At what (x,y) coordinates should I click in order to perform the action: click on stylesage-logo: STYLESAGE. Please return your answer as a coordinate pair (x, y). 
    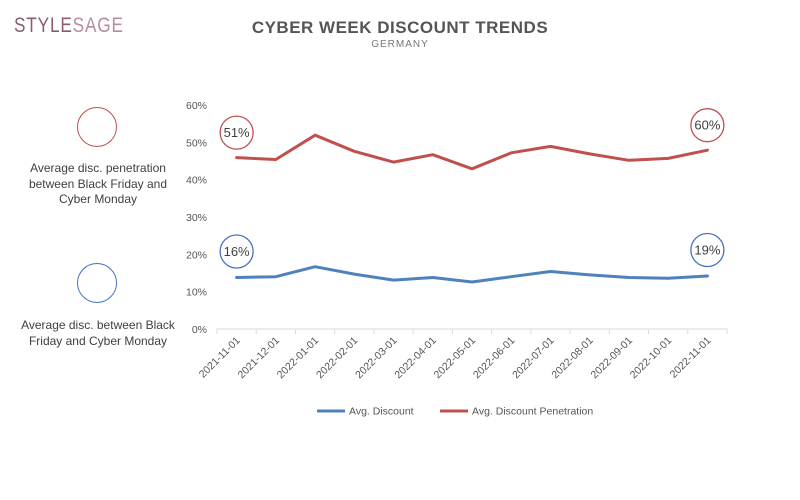
    Looking at the image, I should click on (69, 26).